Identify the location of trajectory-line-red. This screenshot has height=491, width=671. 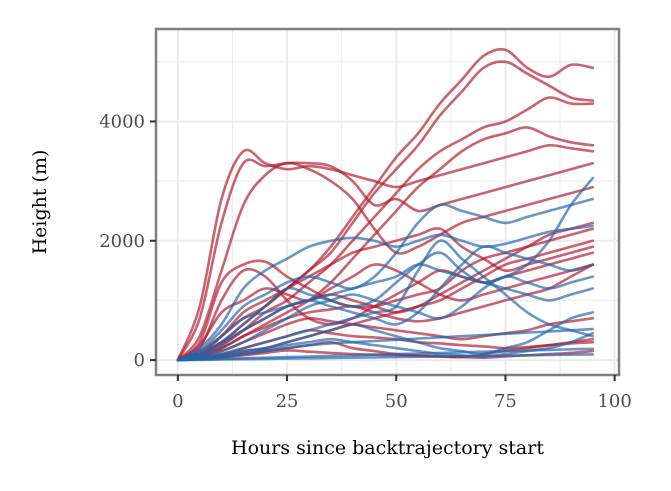
(385, 306).